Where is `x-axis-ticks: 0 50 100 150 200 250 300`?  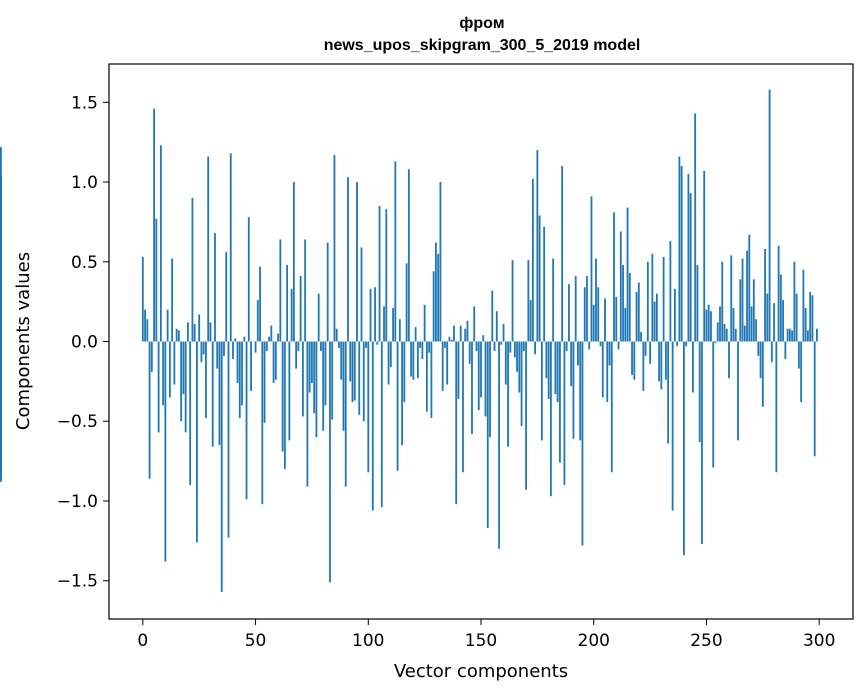 x-axis-ticks: 0 50 100 150 200 250 300 is located at coordinates (486, 635).